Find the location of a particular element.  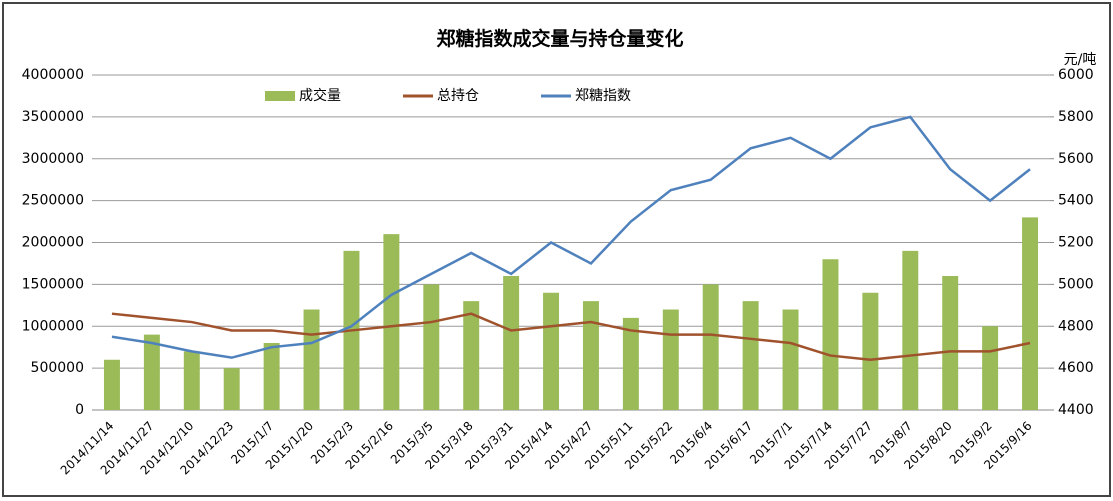

y-tick-label: 3500000 is located at coordinates (53, 117).